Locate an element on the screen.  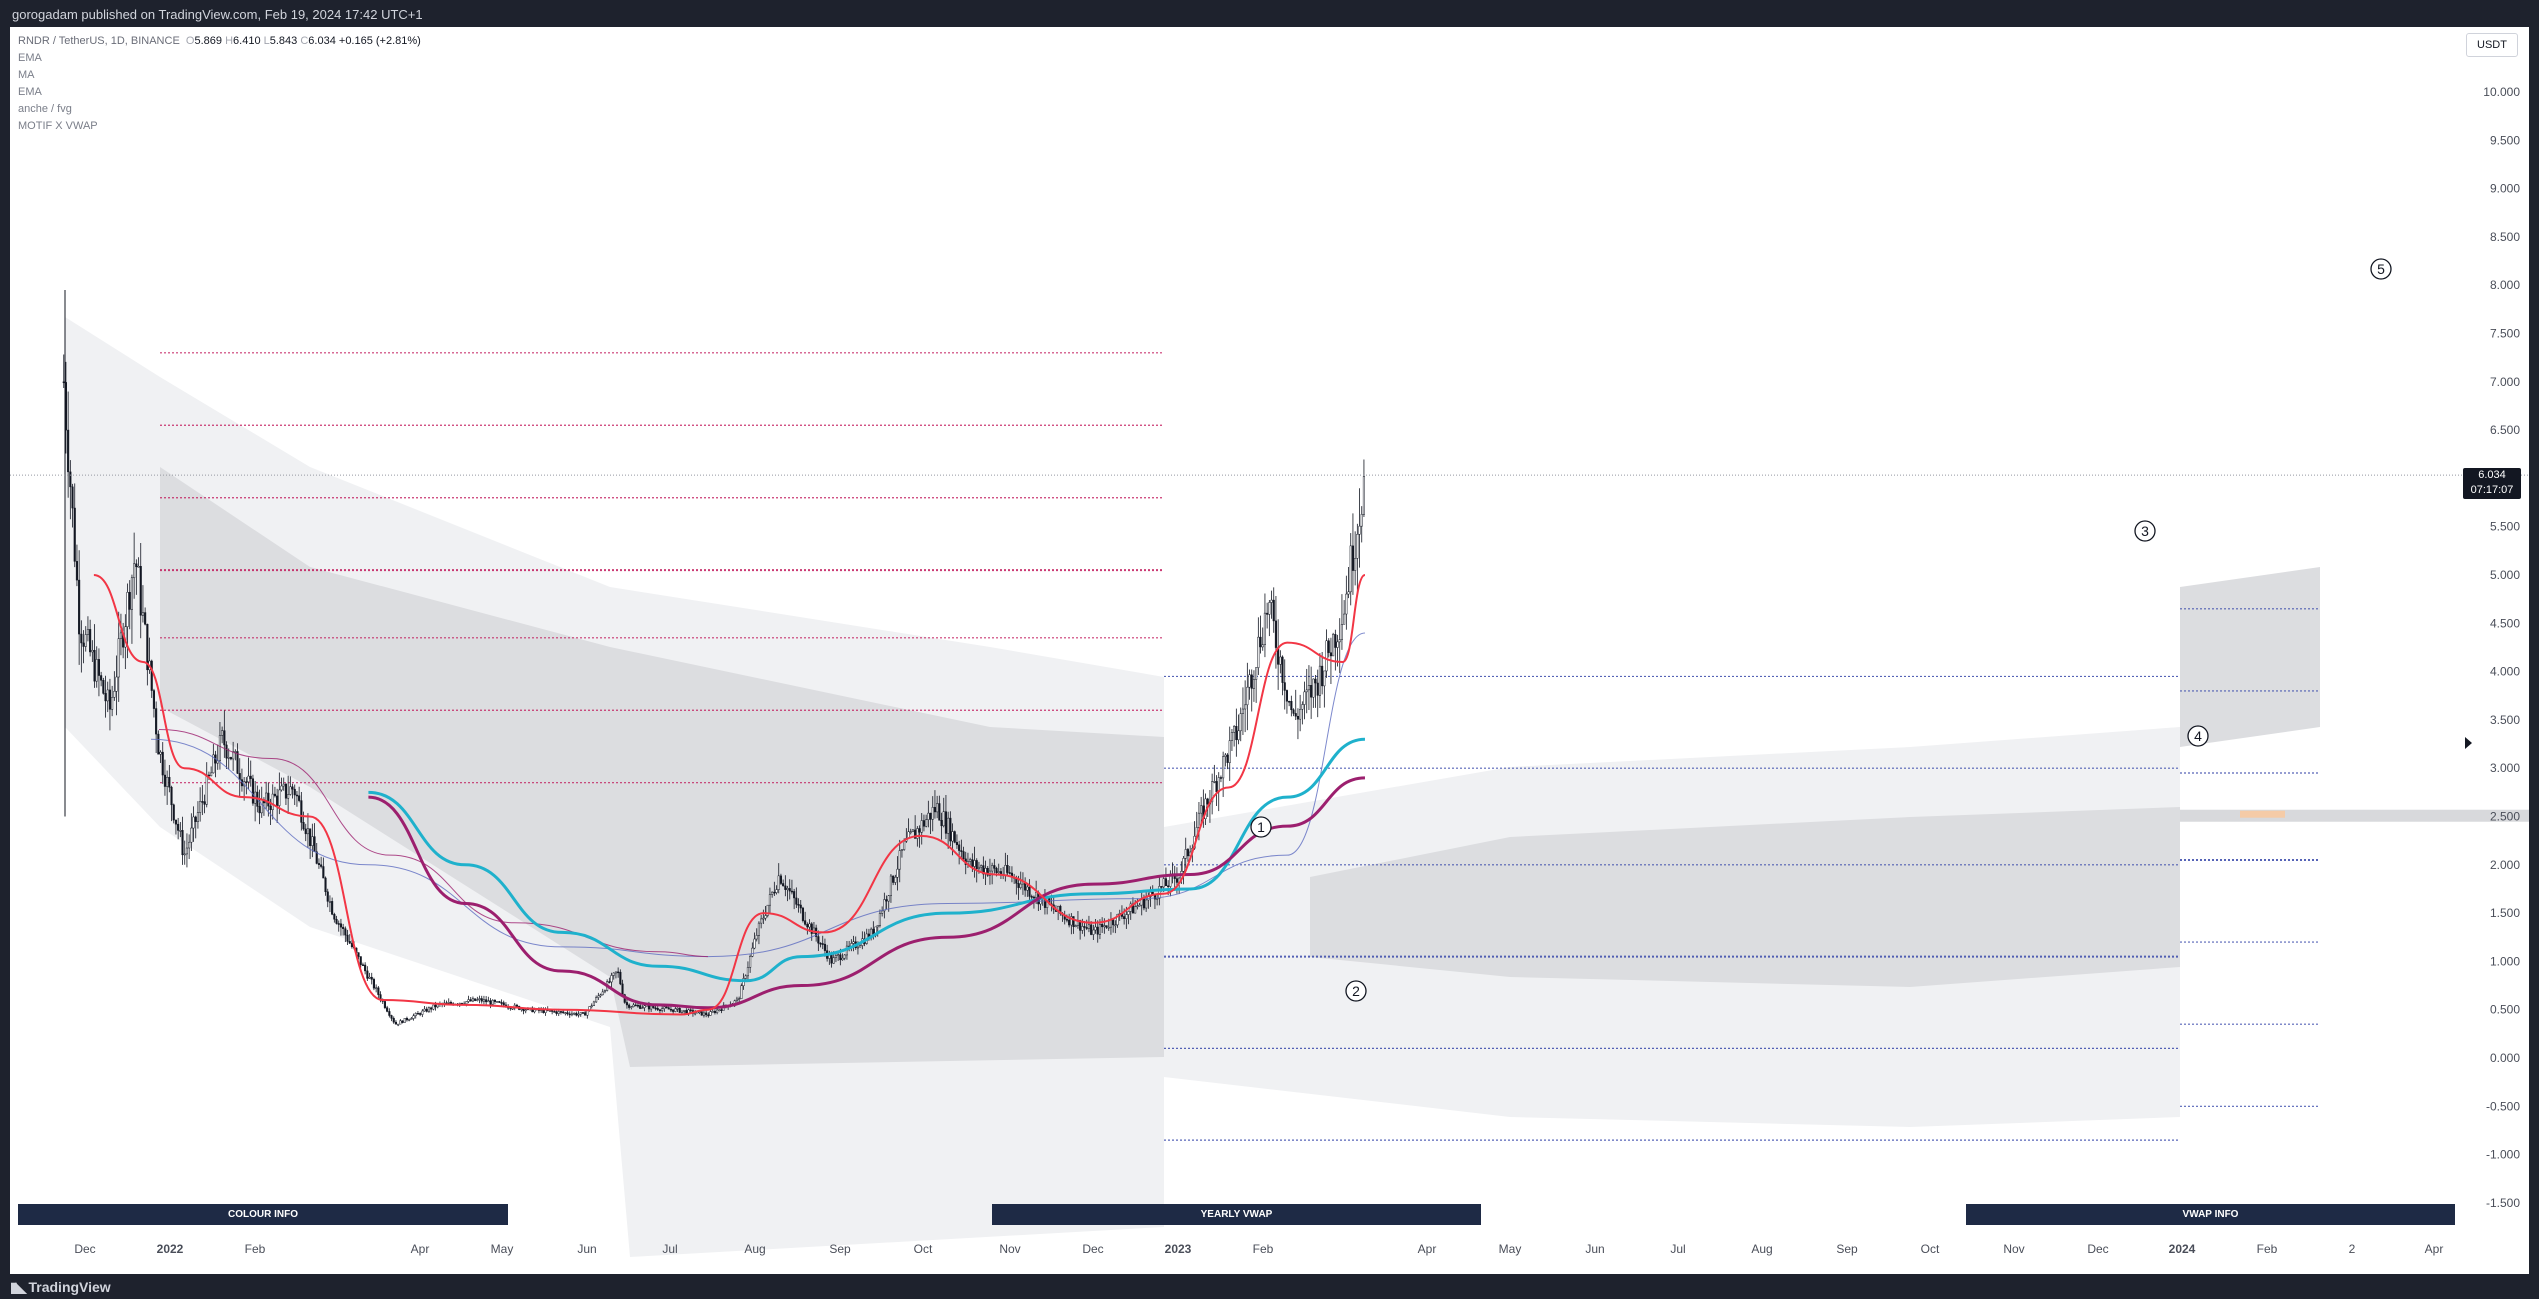
indicator-vwap: MOTIF X VWAP is located at coordinates (58, 126).